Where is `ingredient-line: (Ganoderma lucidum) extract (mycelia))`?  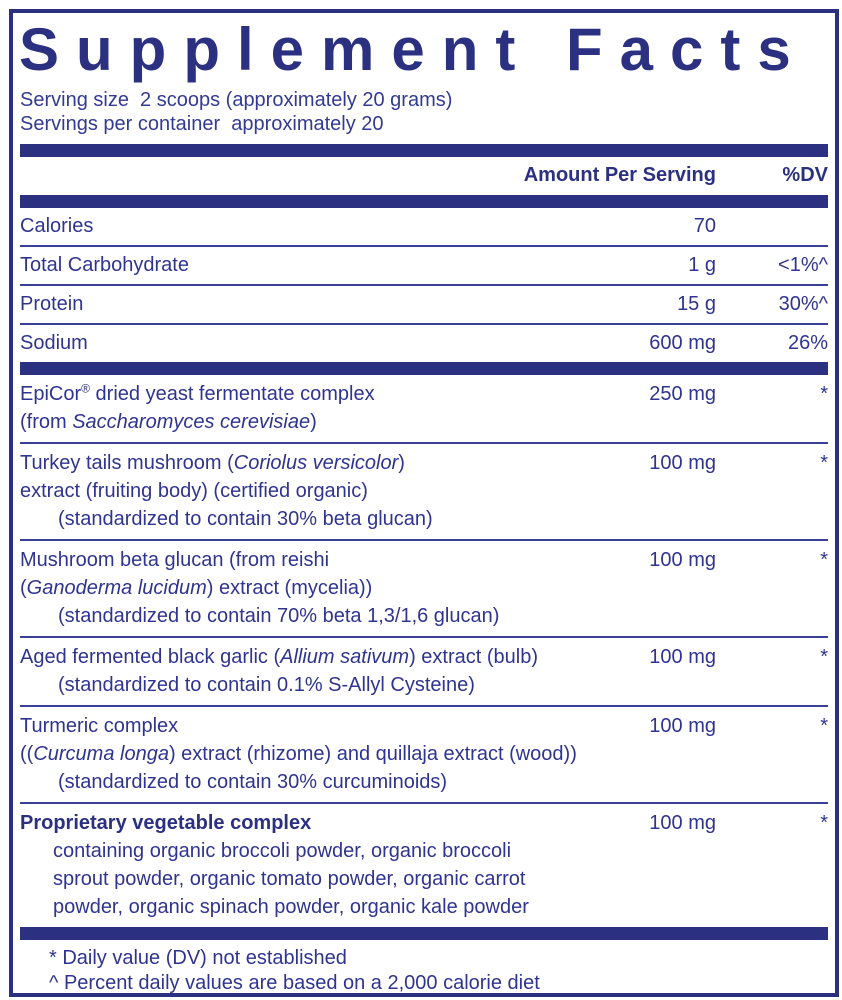
ingredient-line: (Ganoderma lucidum) extract (mycelia)) is located at coordinates (196, 588).